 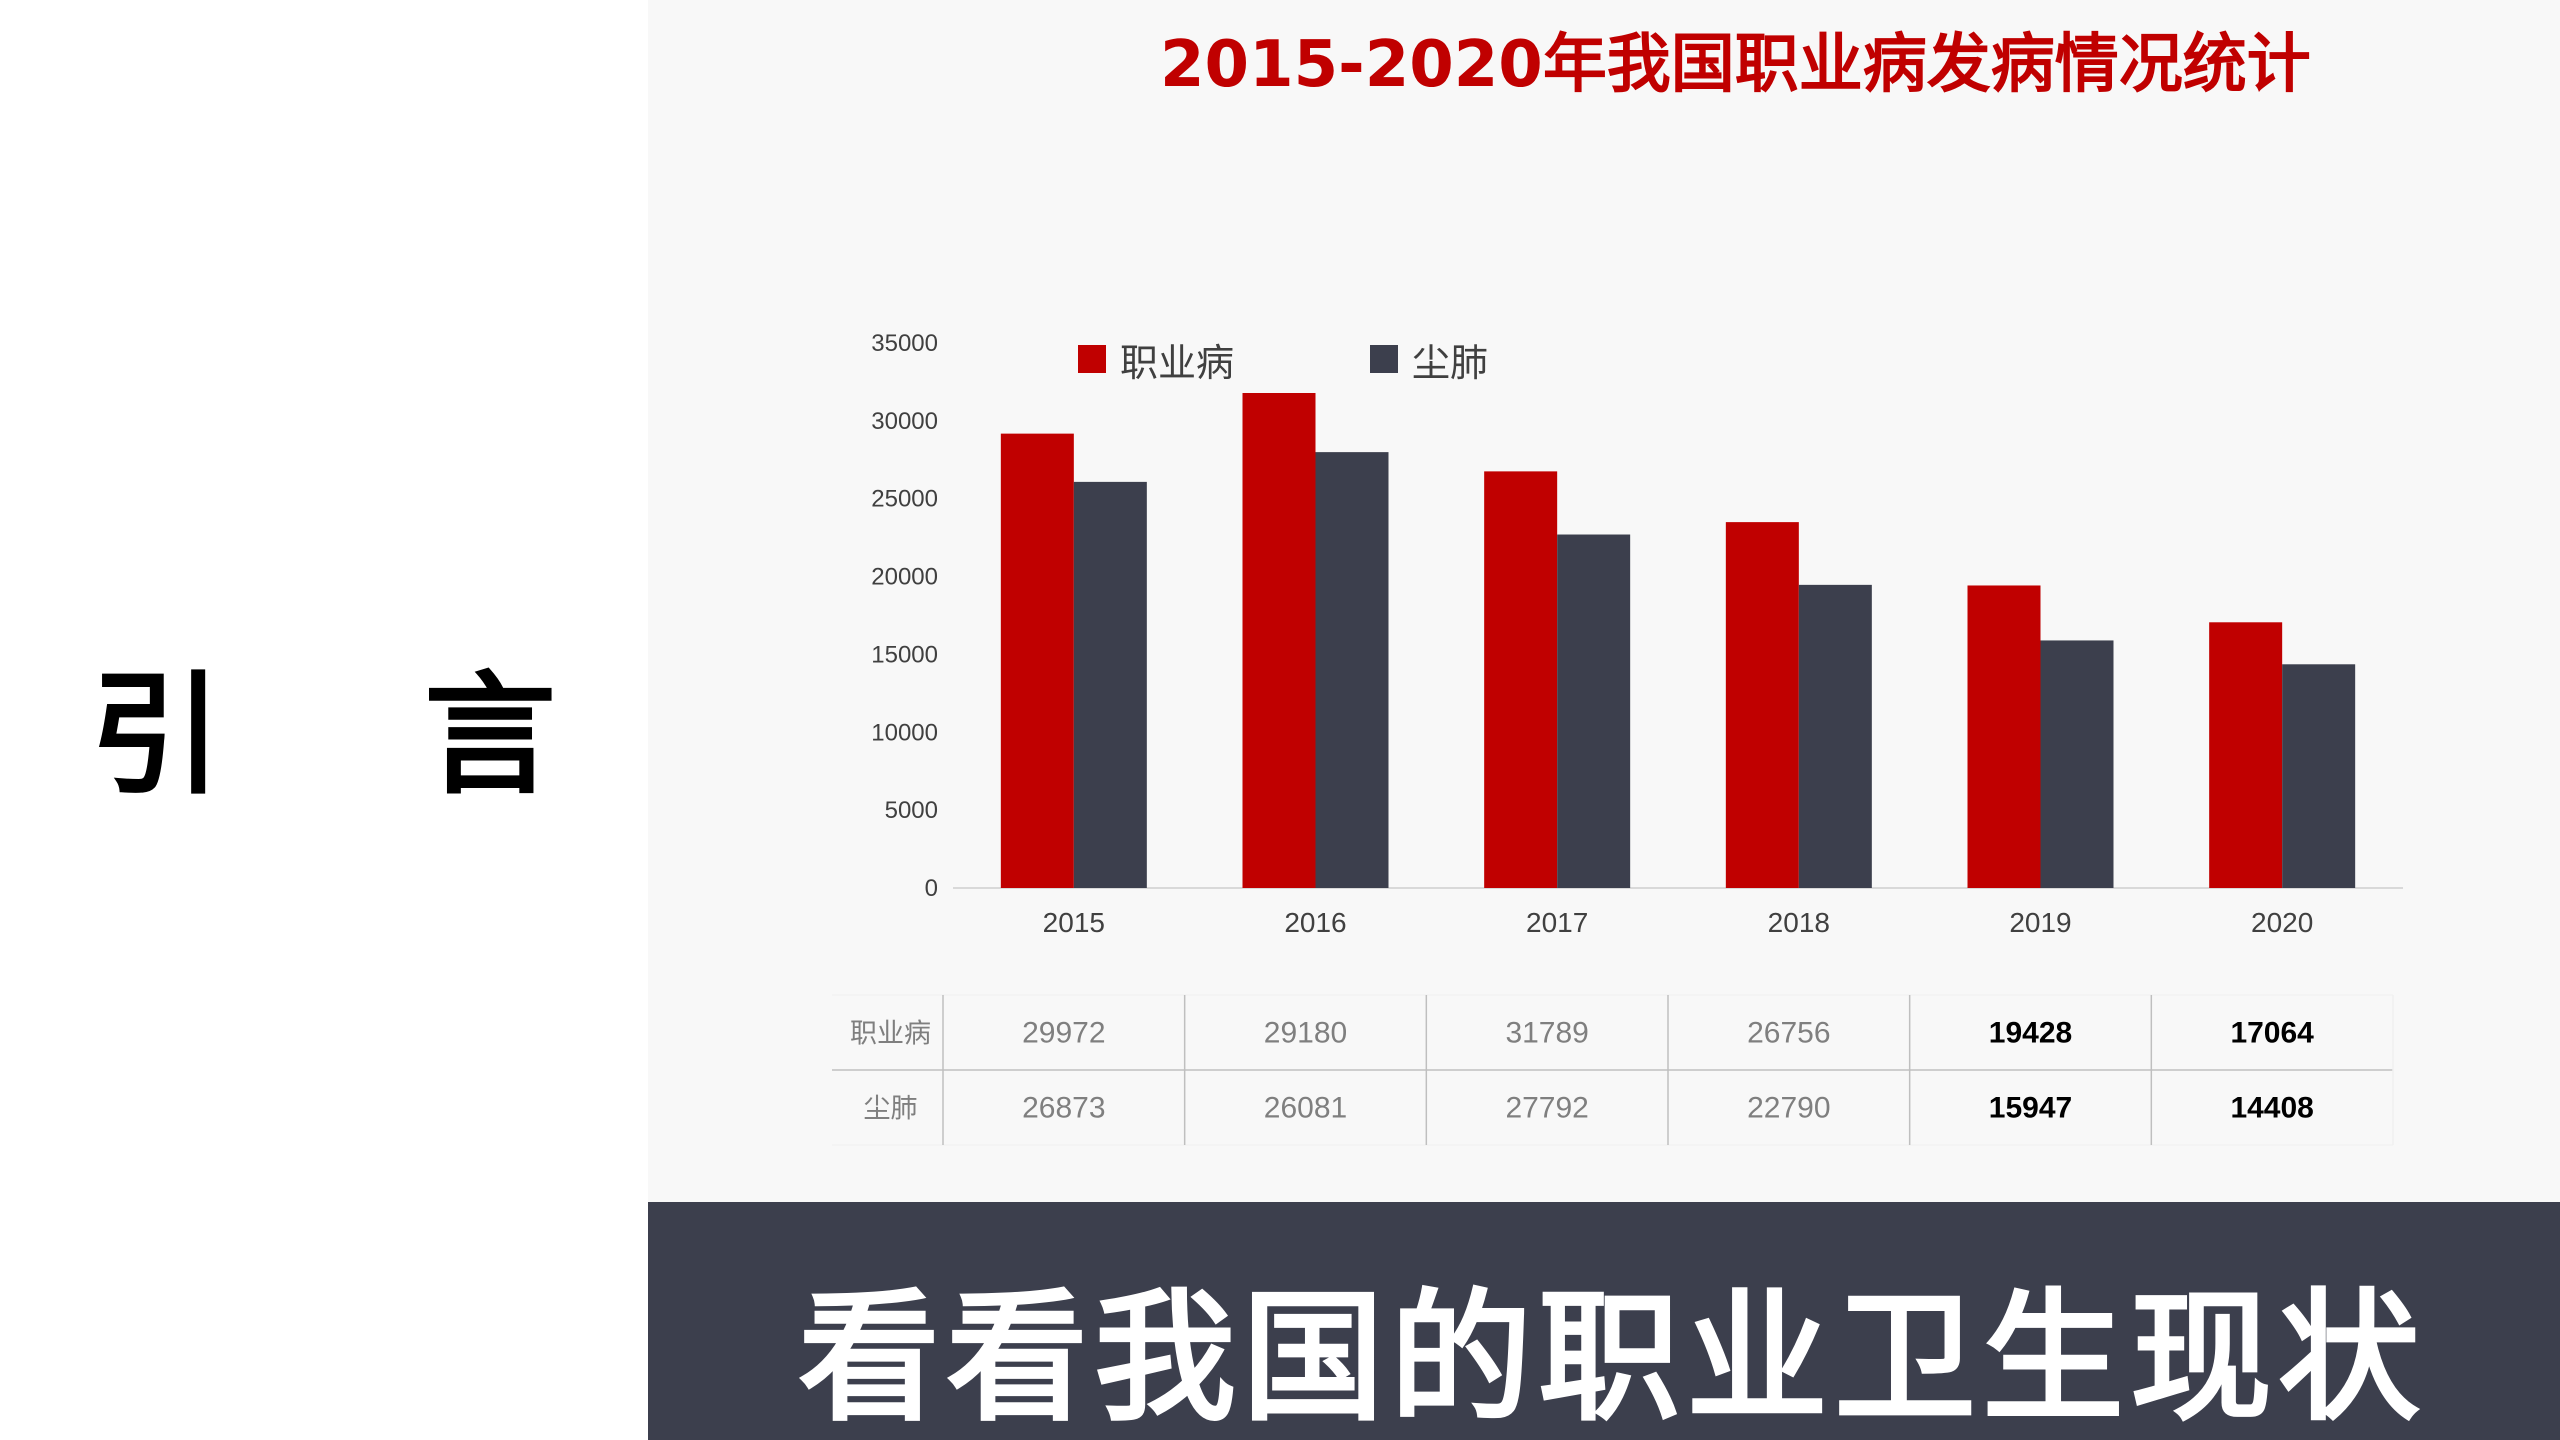 What do you see at coordinates (1074, 922) in the screenshot?
I see `x-tick-label: 2015` at bounding box center [1074, 922].